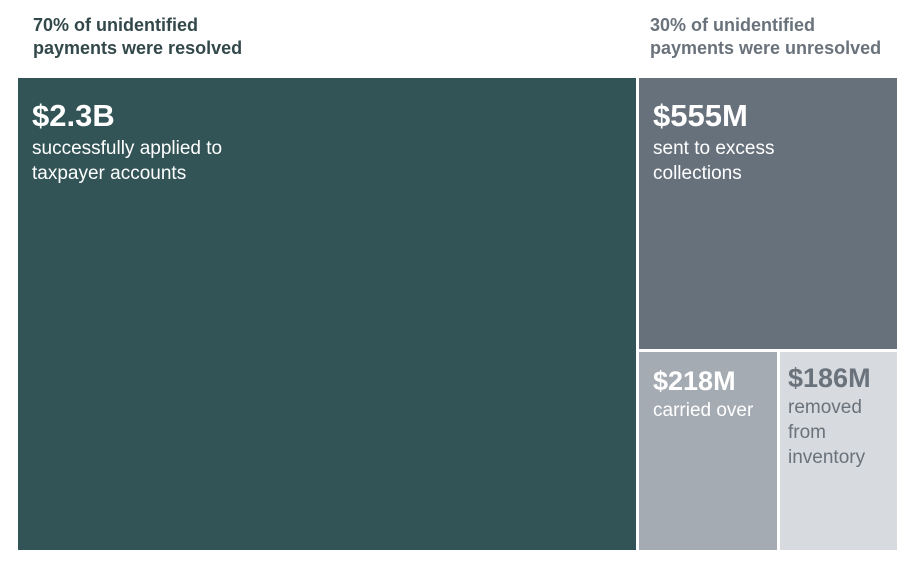 The height and width of the screenshot is (570, 912). I want to click on cell-description-line: successfully applied to, so click(127, 148).